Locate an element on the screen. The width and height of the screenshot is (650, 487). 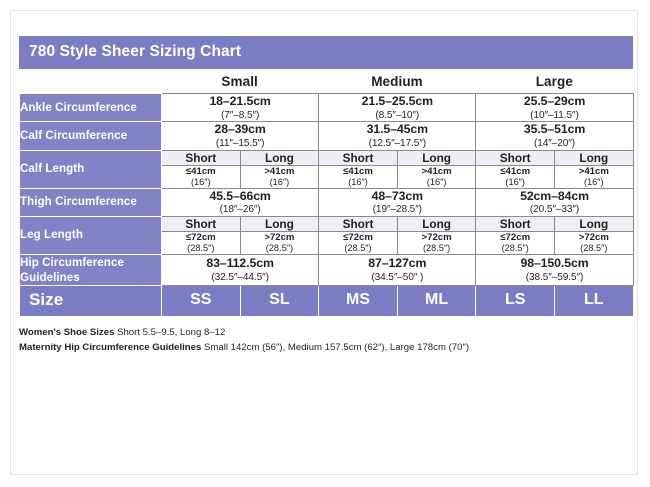
imperial-value: (8.5″–10″) is located at coordinates (397, 115).